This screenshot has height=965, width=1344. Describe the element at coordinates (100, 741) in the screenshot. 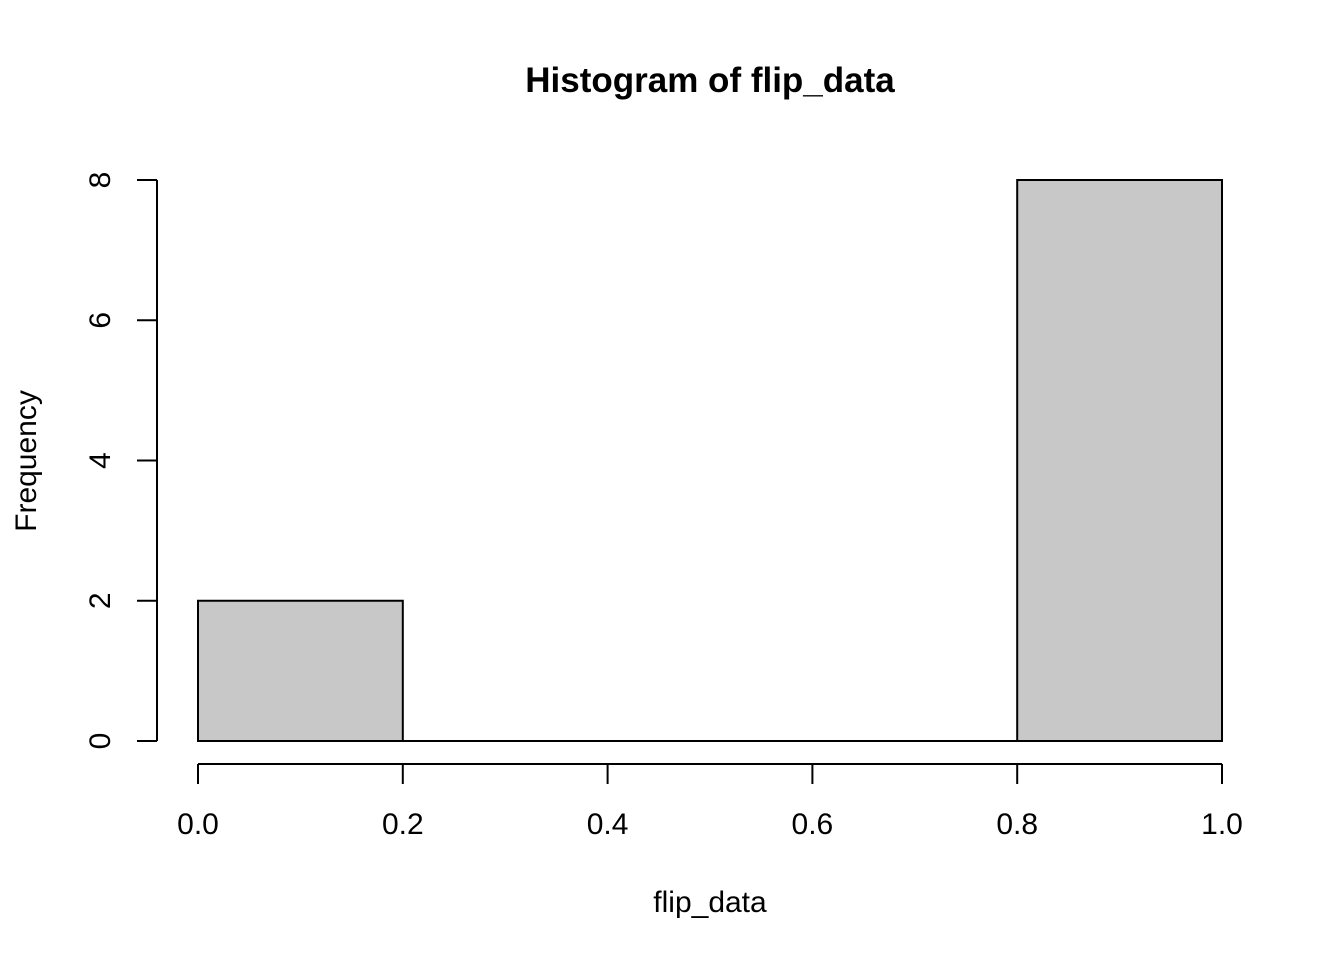

I see `y-tick-label-0: 0` at that location.